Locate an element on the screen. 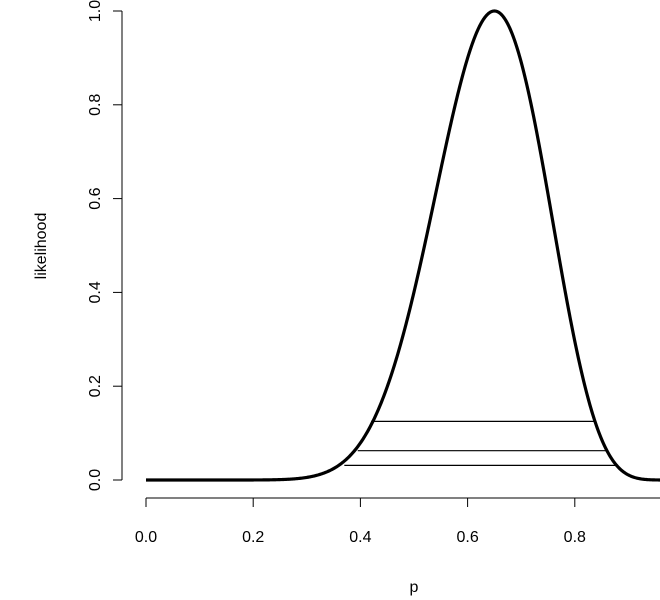  y-axis: 0.0 0.2 0.4 0.6 0.8 1.0 is located at coordinates (105, 245).